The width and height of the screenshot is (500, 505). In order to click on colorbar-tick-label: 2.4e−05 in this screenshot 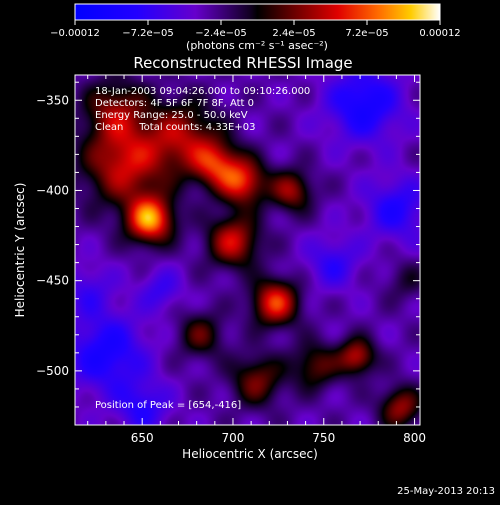, I will do `click(293, 33)`.